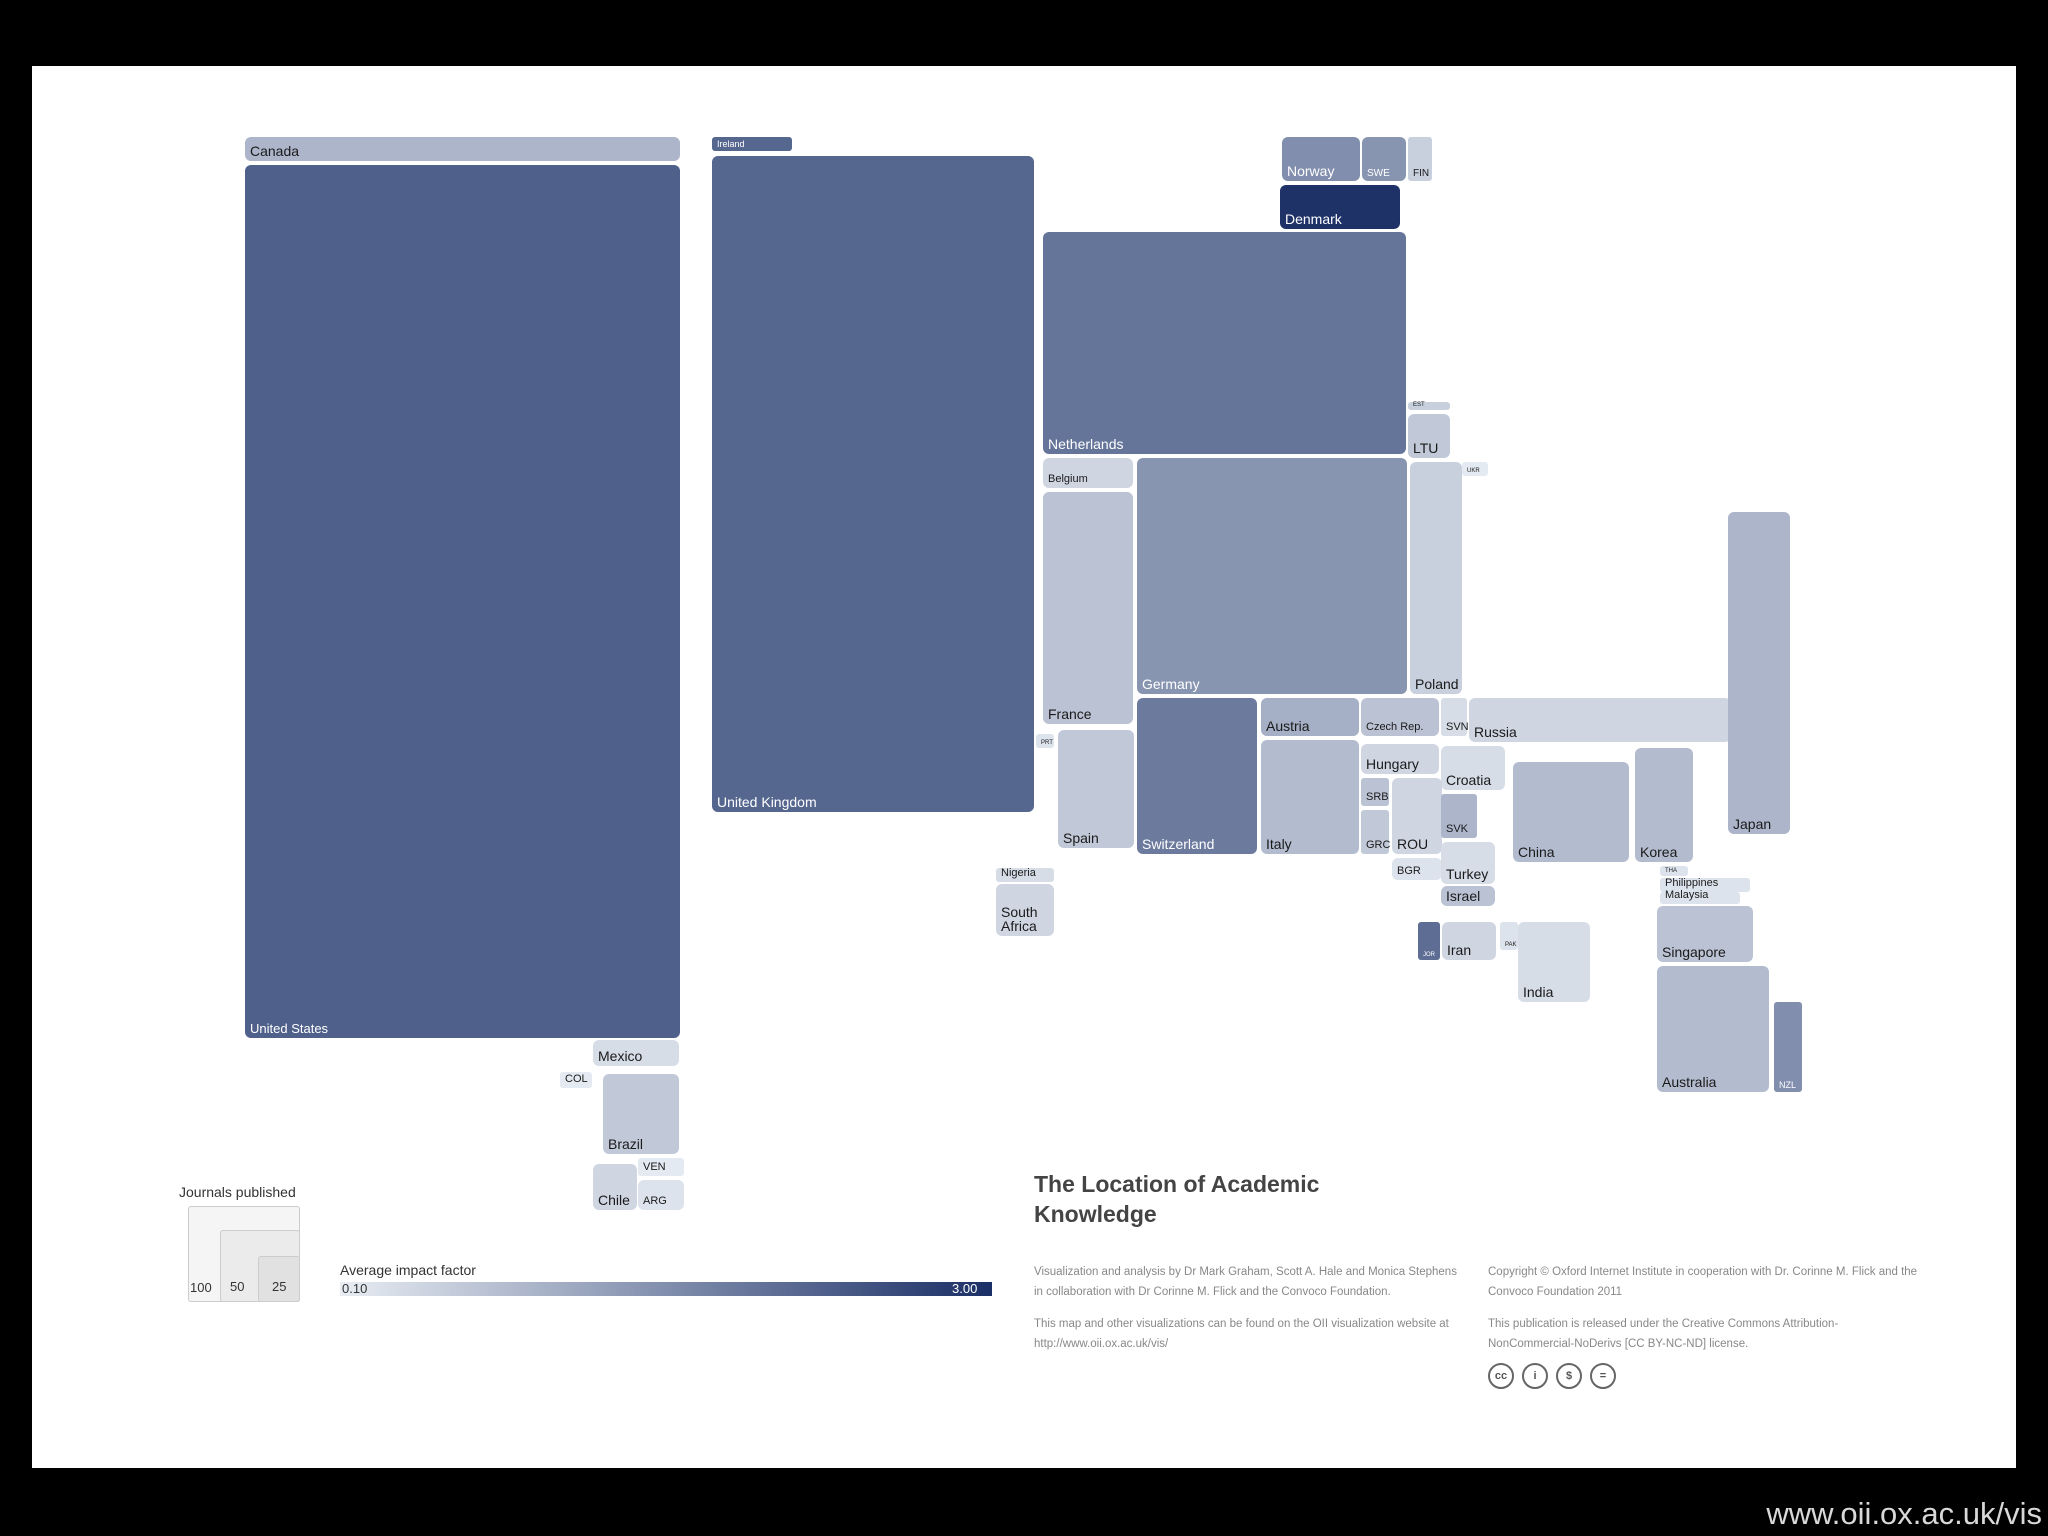 The width and height of the screenshot is (2048, 1536). I want to click on country-tile-israel: Israel, so click(1468, 896).